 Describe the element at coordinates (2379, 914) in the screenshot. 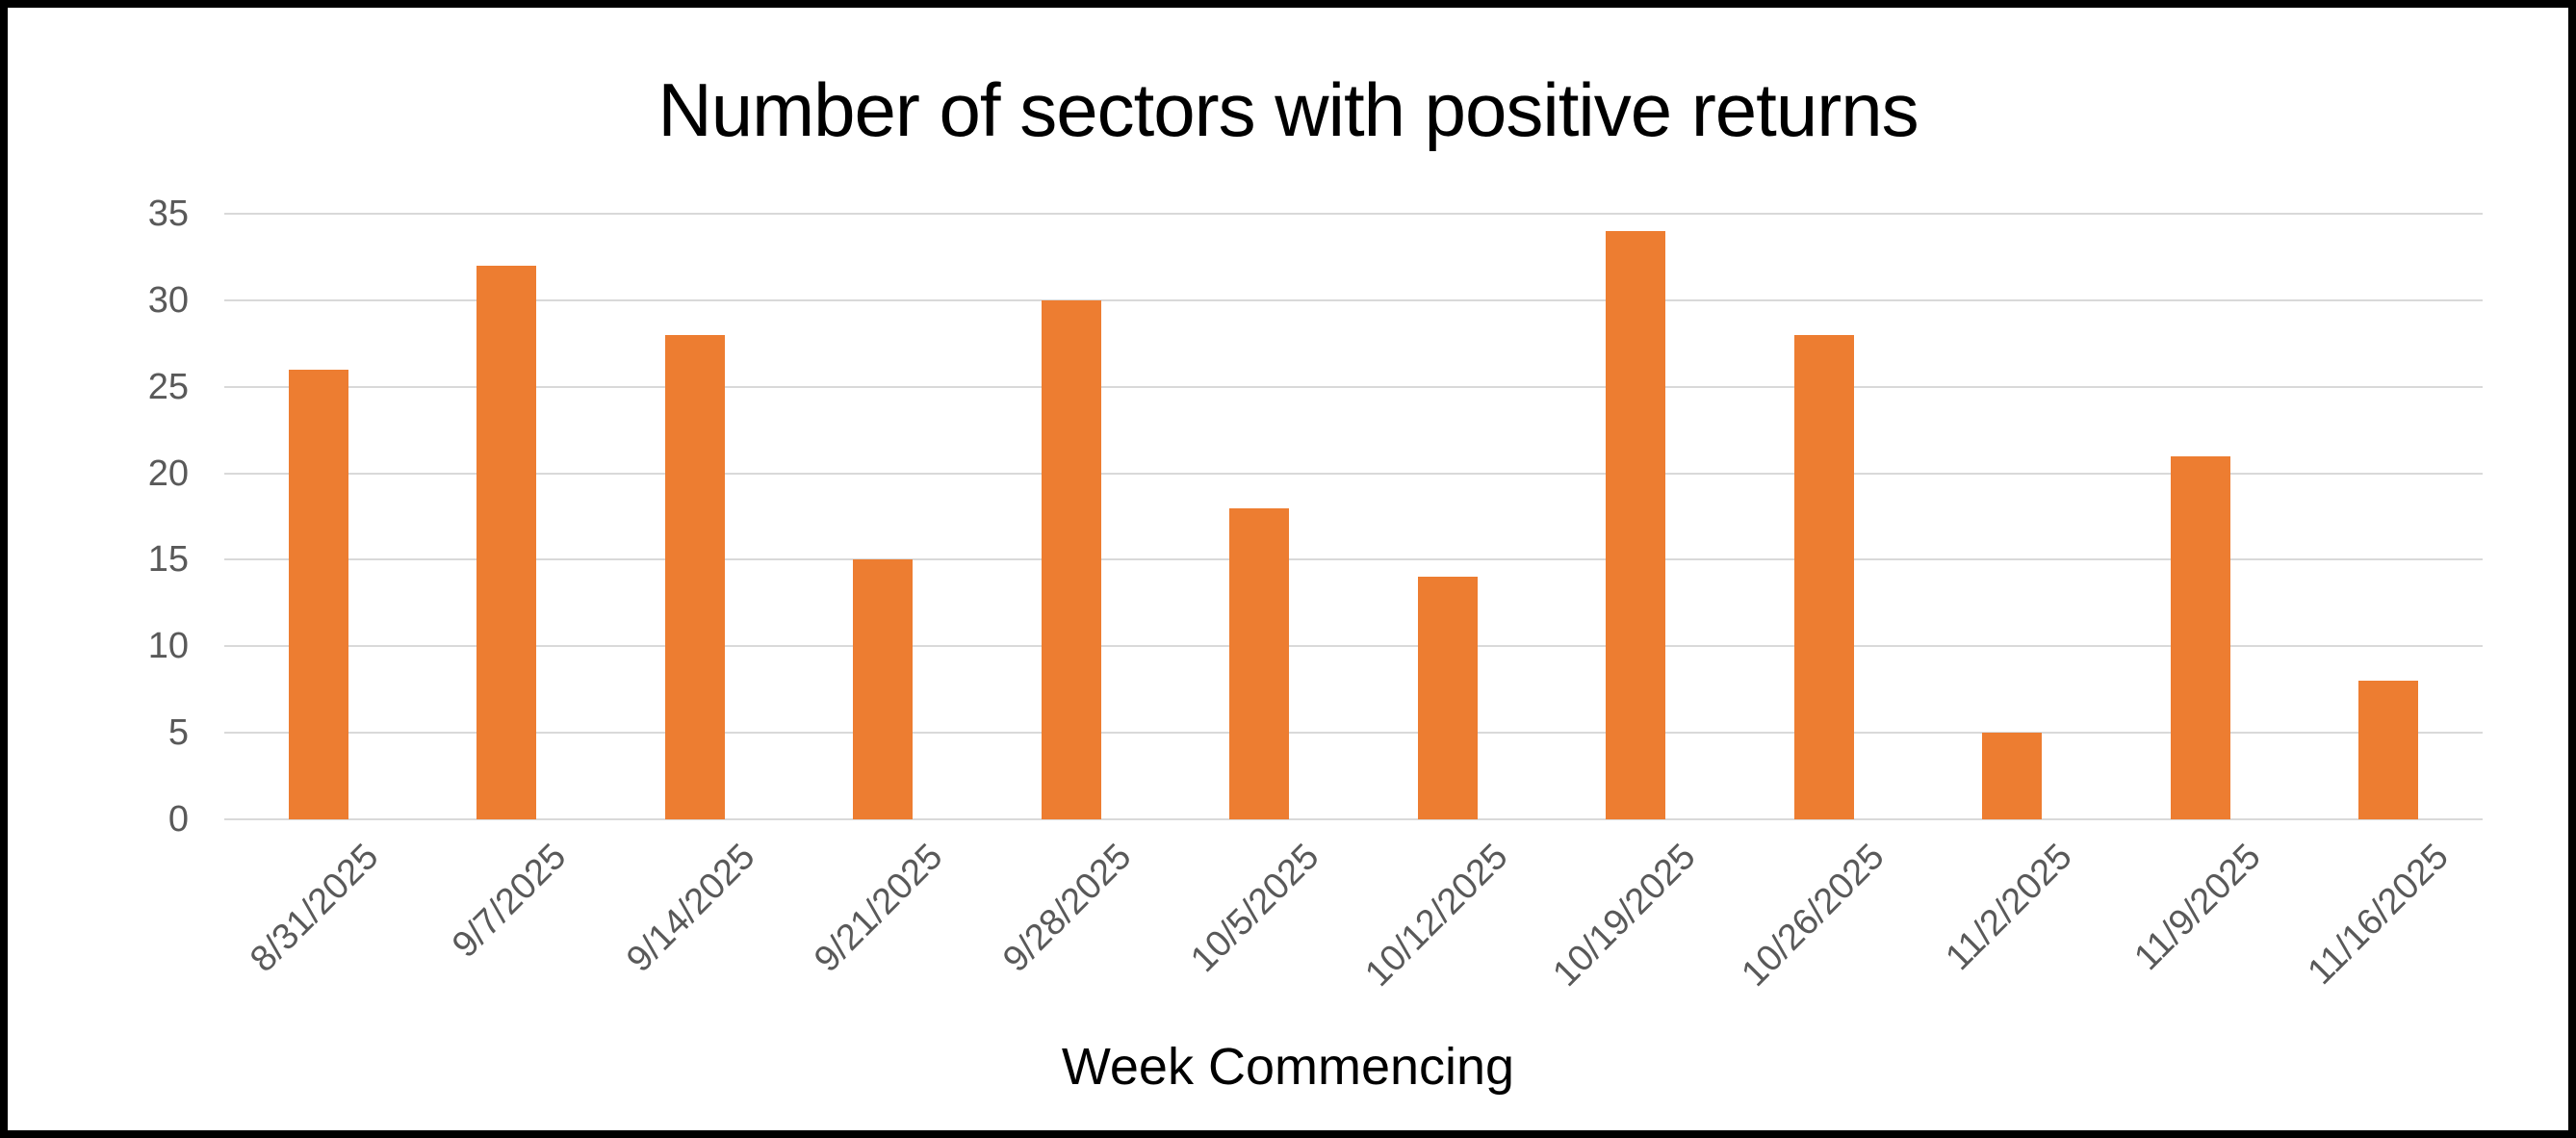

I see `x-tick-label: 11/16/2025` at that location.